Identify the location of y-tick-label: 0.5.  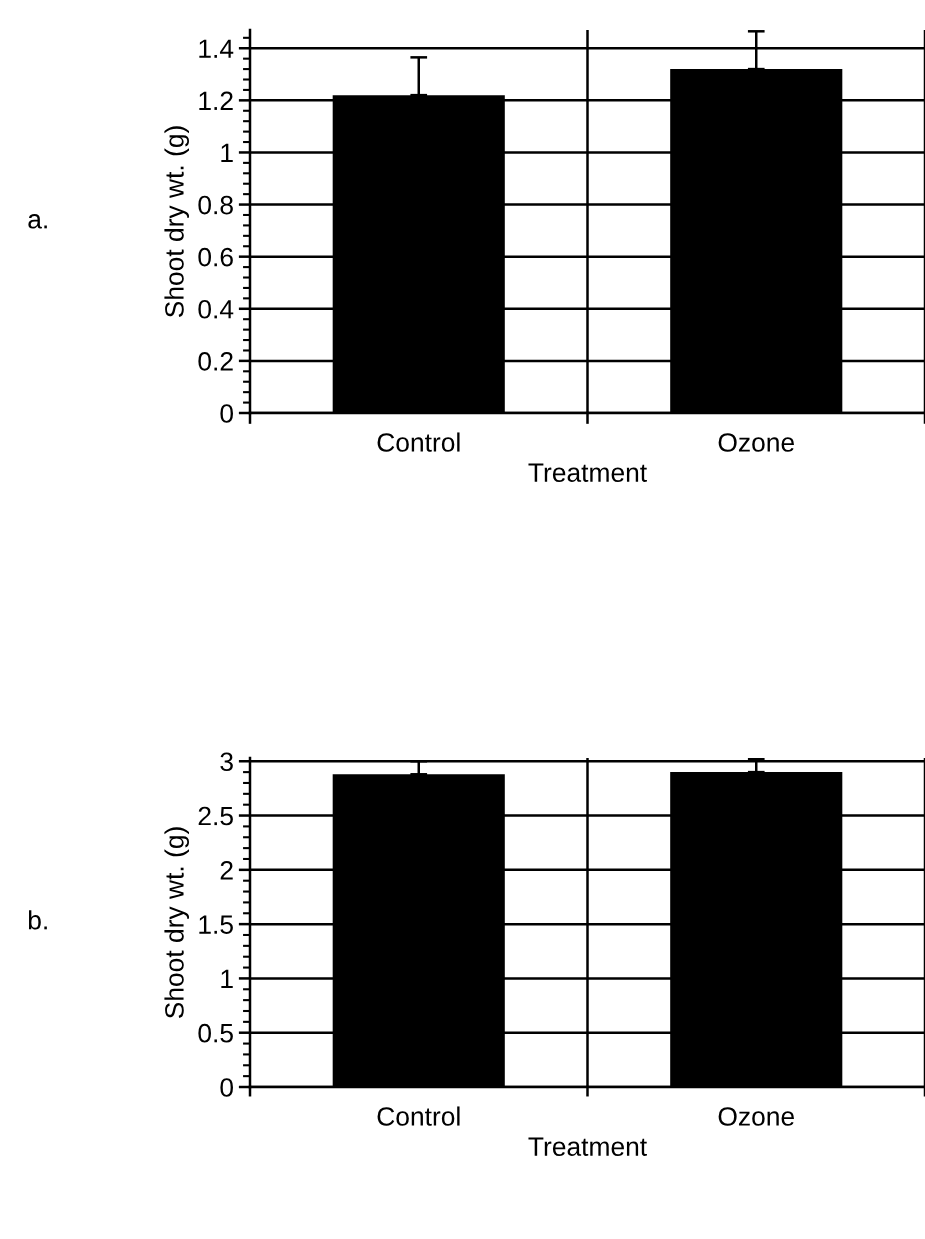
(215, 1033).